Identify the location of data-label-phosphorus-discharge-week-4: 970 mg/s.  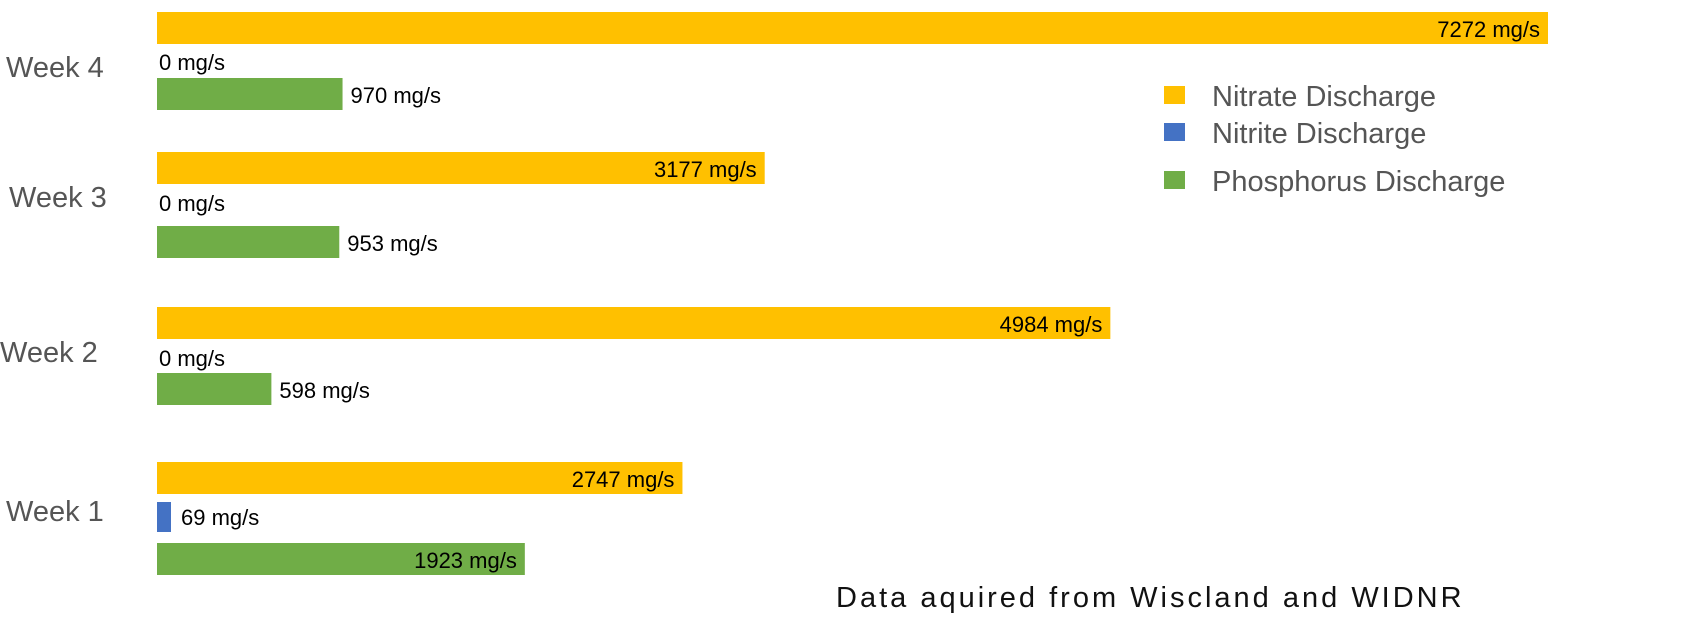
(396, 95).